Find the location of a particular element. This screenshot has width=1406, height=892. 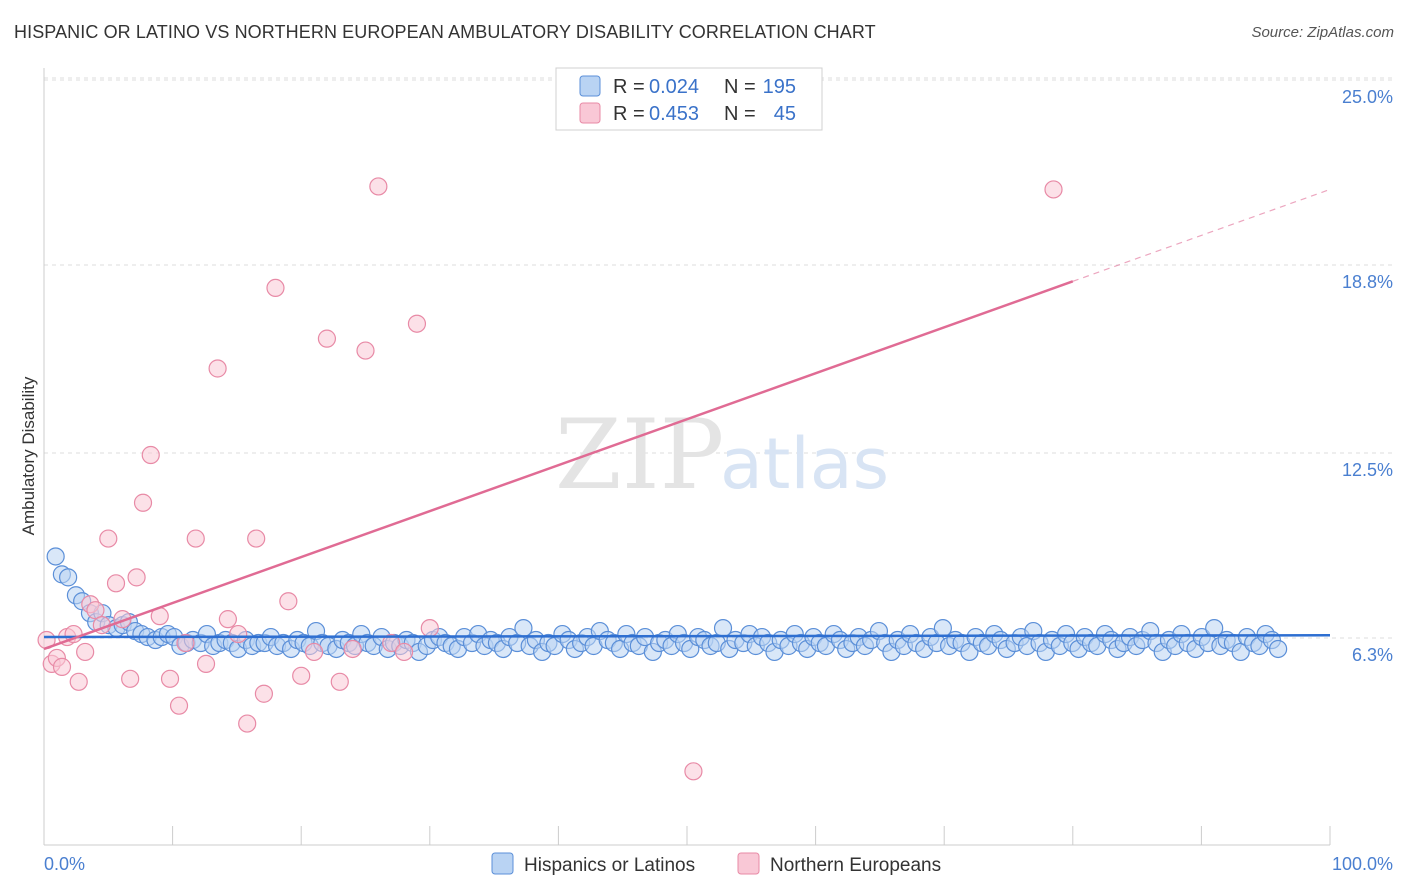

legend-n-label-pink: N = is located at coordinates (740, 114).